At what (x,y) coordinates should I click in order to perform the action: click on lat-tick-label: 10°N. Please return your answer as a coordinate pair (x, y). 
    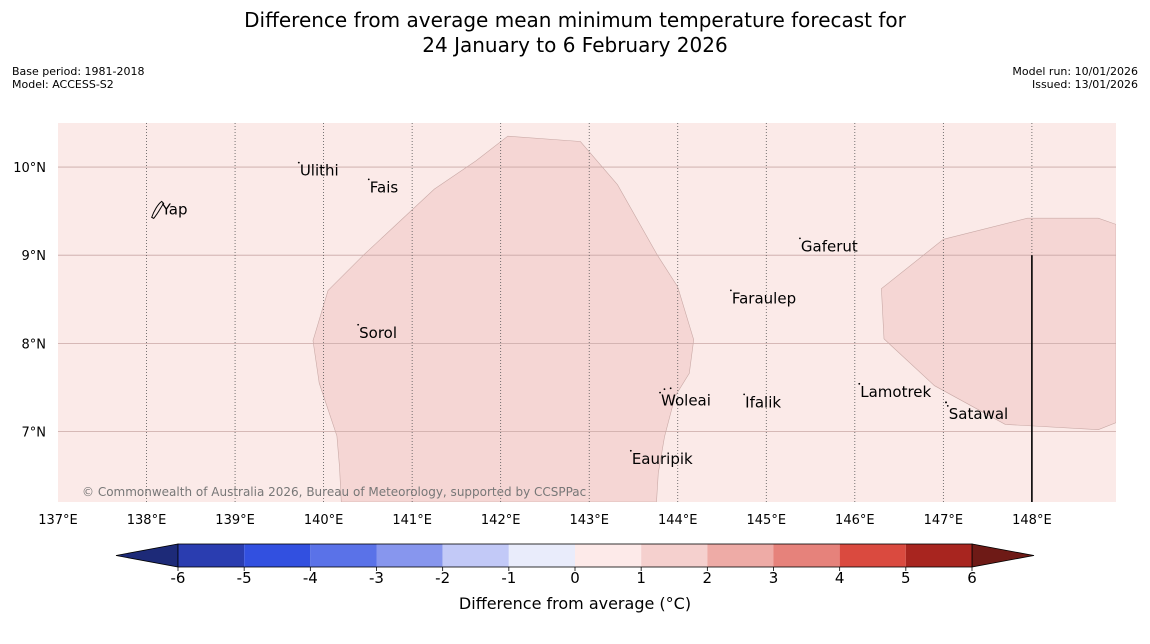
    Looking at the image, I should click on (29, 168).